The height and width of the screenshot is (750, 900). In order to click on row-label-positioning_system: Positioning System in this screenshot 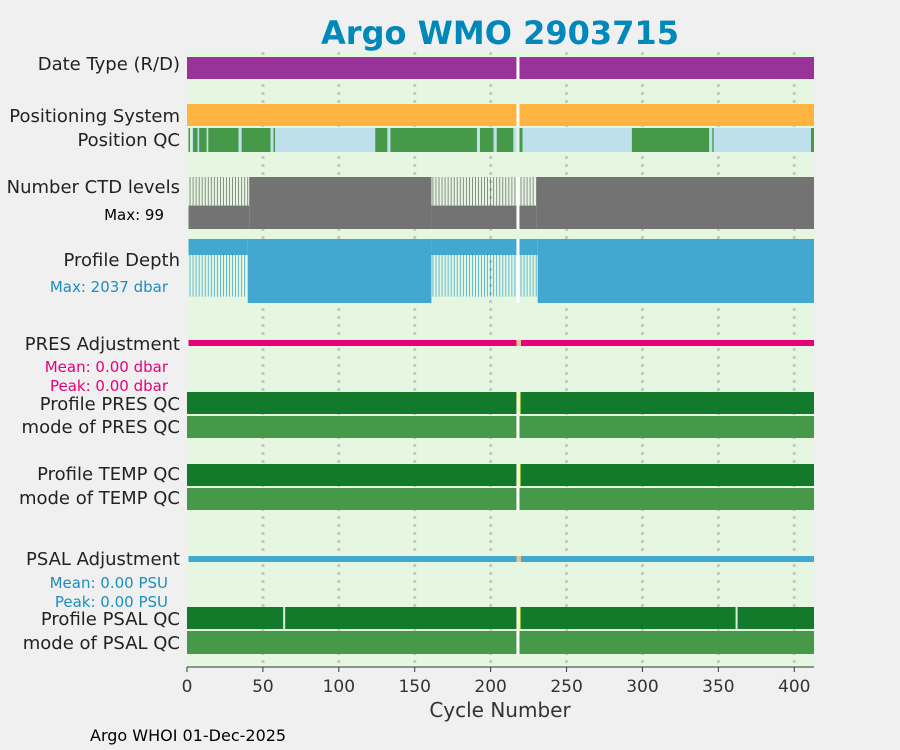, I will do `click(94, 116)`.